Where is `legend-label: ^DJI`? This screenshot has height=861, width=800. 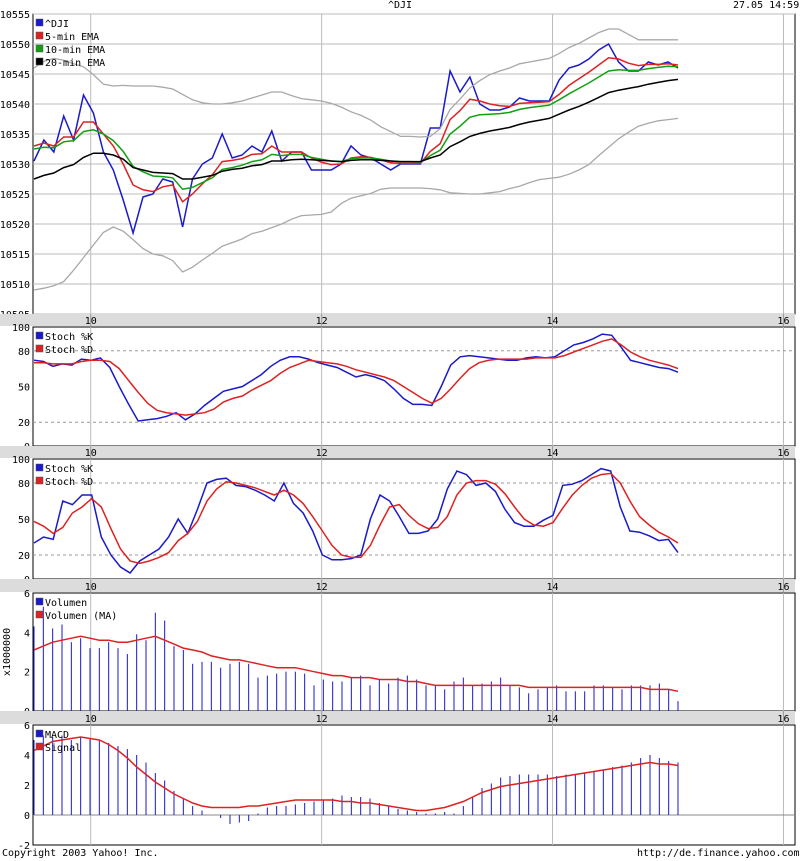 legend-label: ^DJI is located at coordinates (57, 24).